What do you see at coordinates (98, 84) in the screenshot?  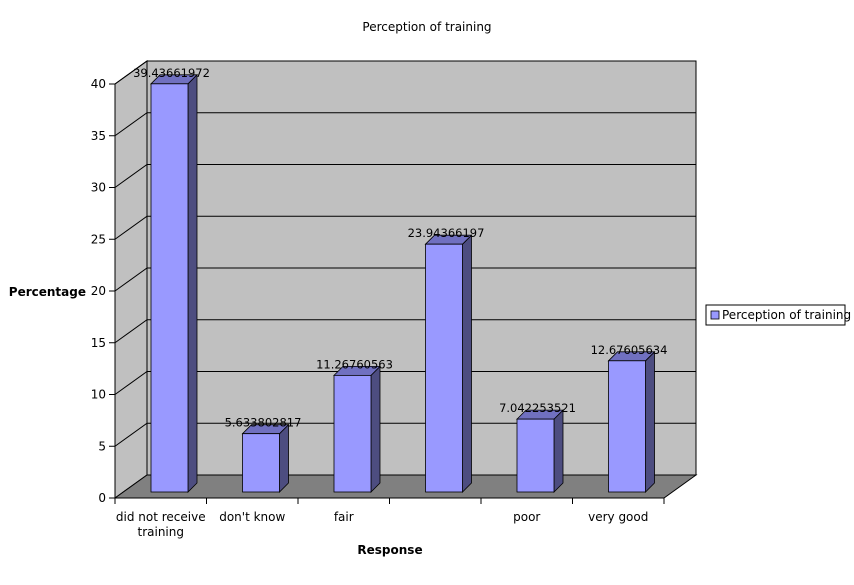 I see `y-tick-label: 40` at bounding box center [98, 84].